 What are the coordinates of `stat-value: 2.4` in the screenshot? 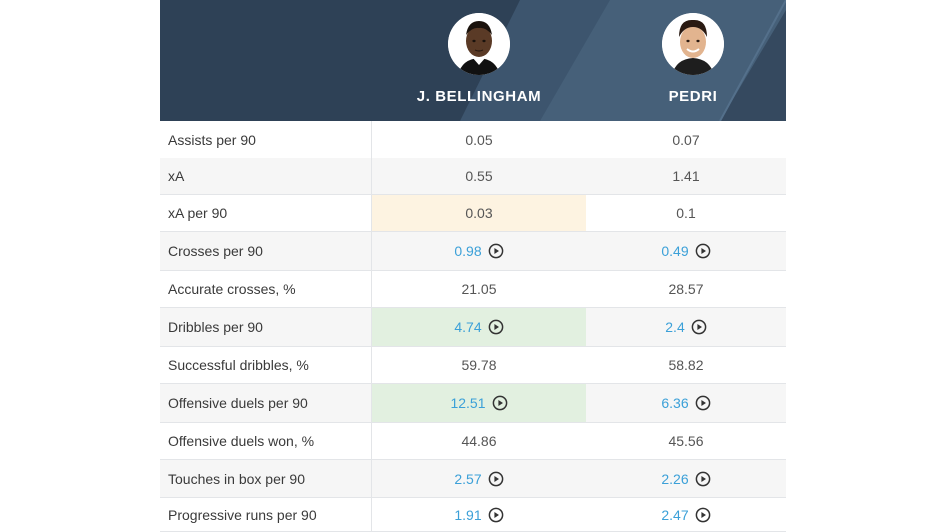 It's located at (675, 327).